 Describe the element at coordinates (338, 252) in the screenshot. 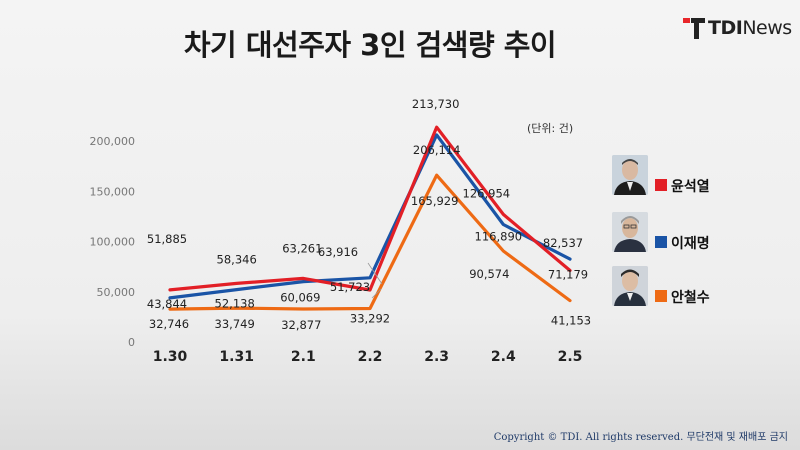

I see `data-label: 63,916` at that location.